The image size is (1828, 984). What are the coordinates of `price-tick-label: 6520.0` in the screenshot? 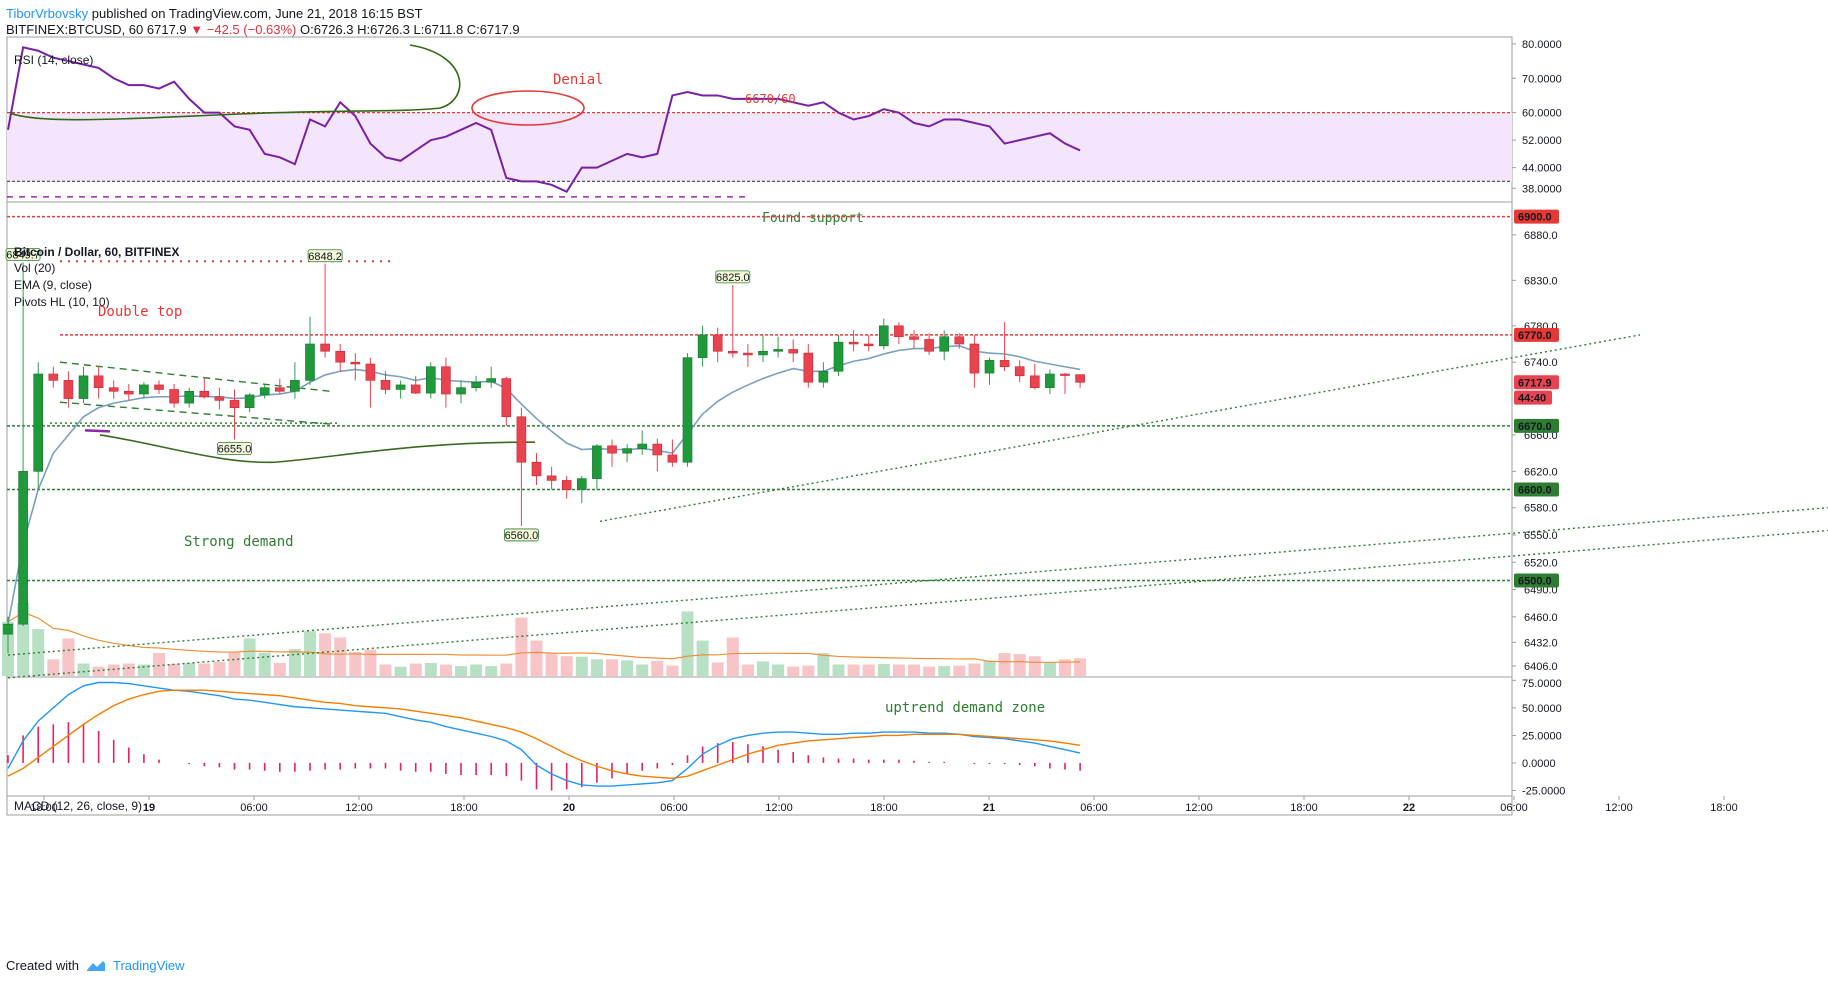 It's located at (1541, 563).